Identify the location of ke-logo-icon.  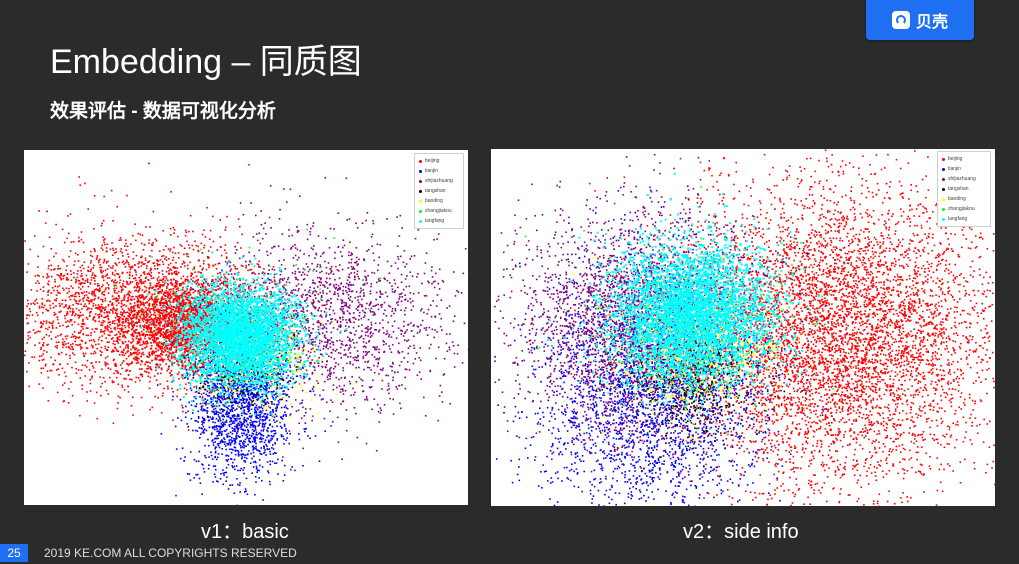
(900, 20).